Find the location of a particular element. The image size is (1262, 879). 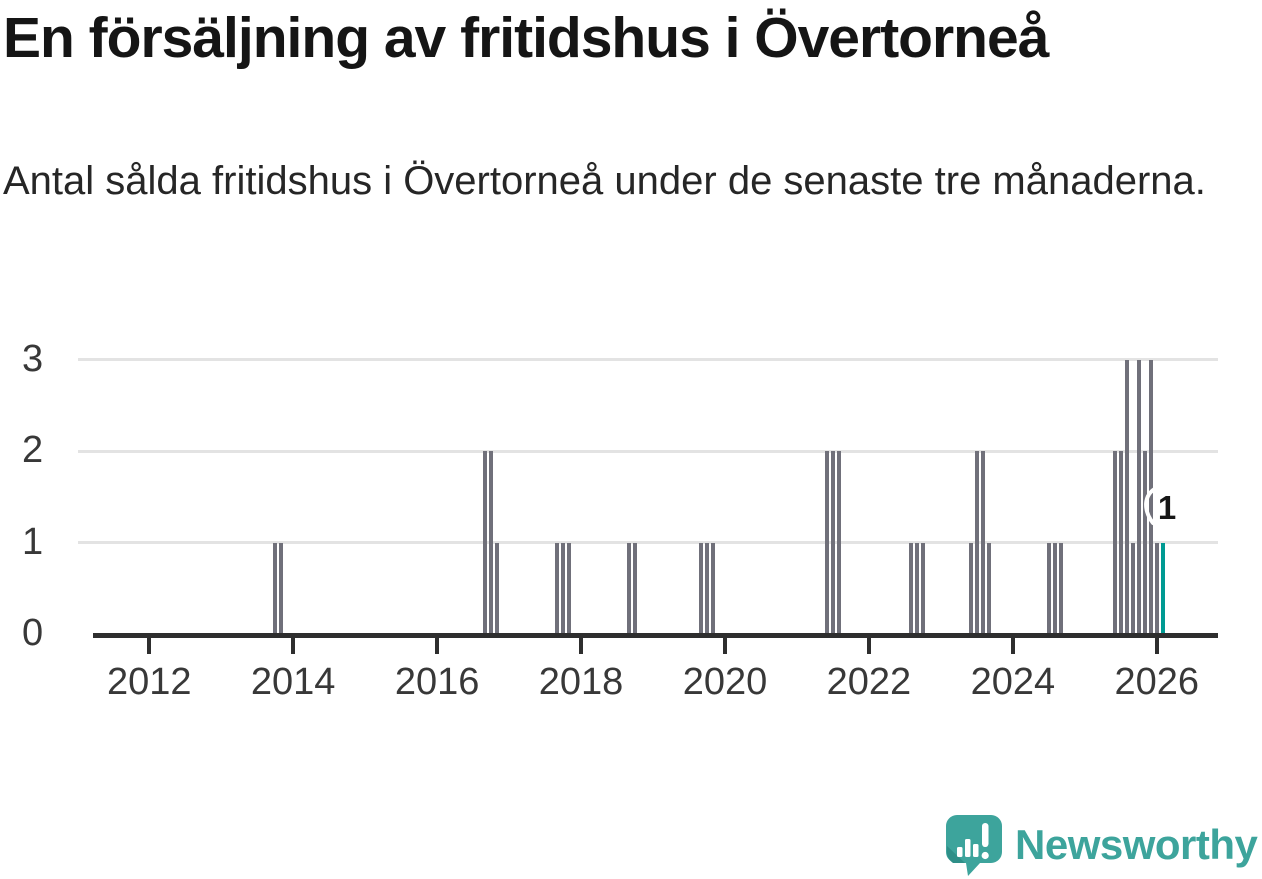

brand-footer: Newsworthy is located at coordinates (1101, 845).